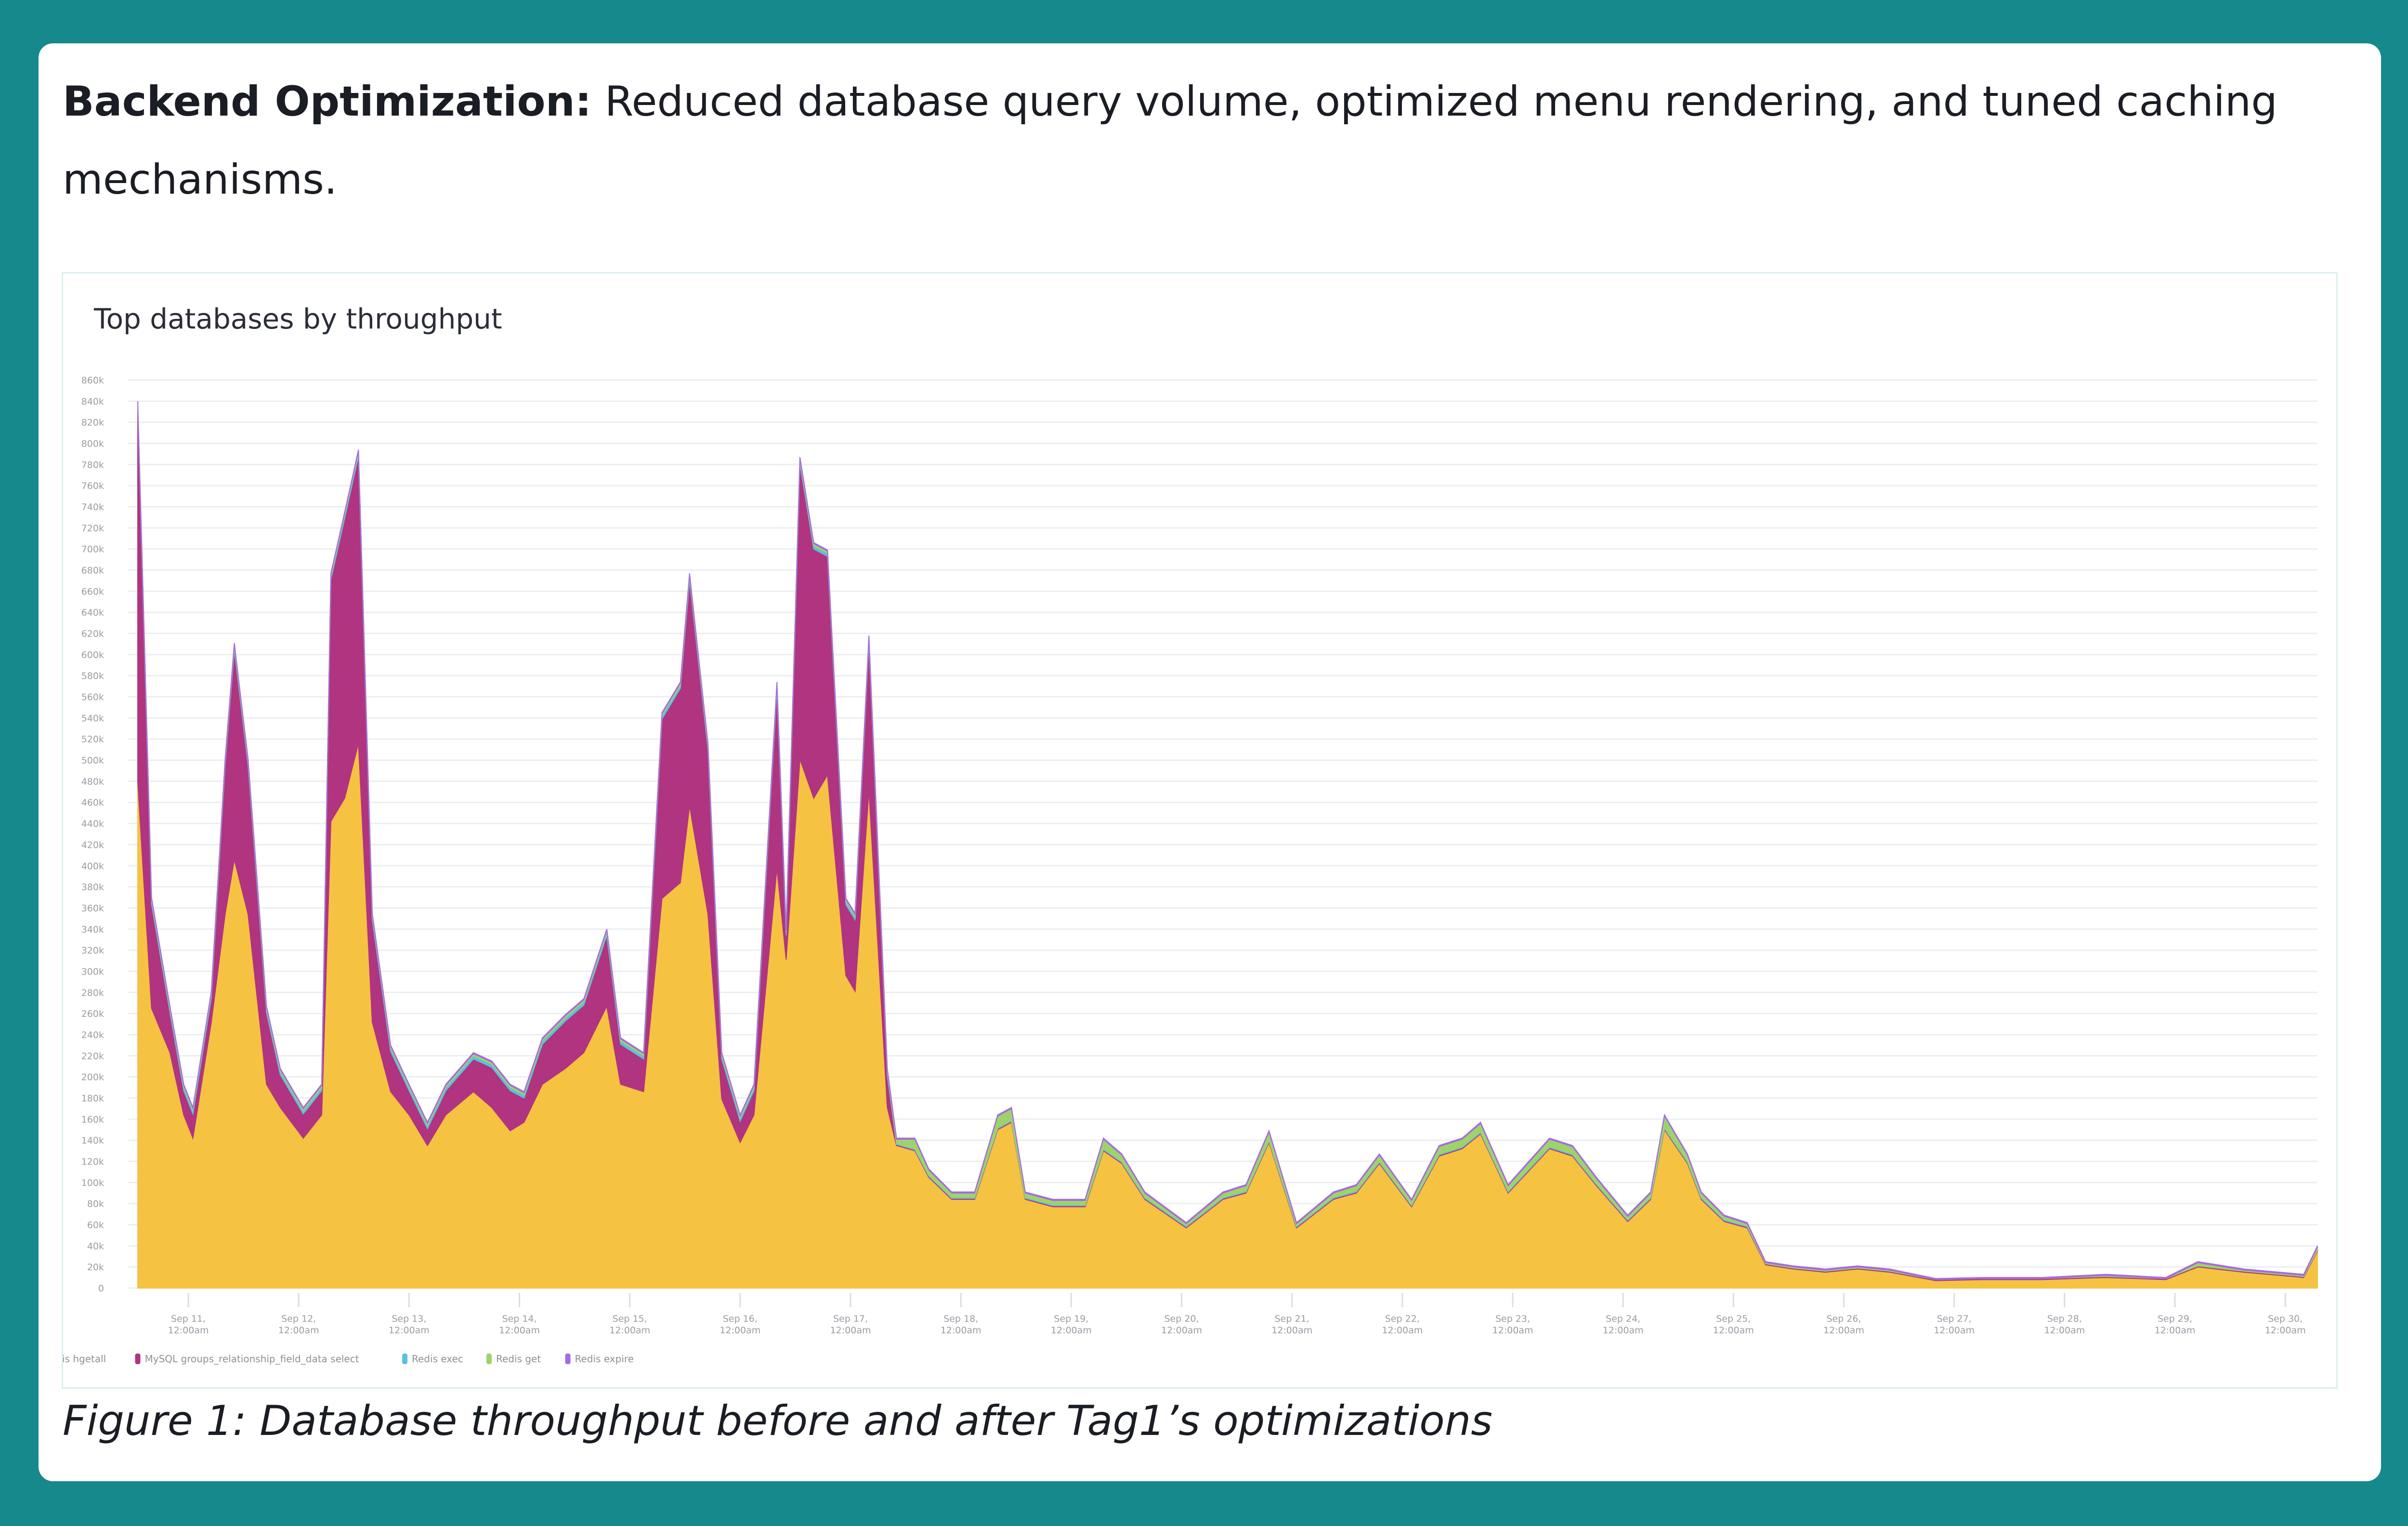 This screenshot has height=1526, width=2408. What do you see at coordinates (92, 697) in the screenshot?
I see `y-tick-label: 560k` at bounding box center [92, 697].